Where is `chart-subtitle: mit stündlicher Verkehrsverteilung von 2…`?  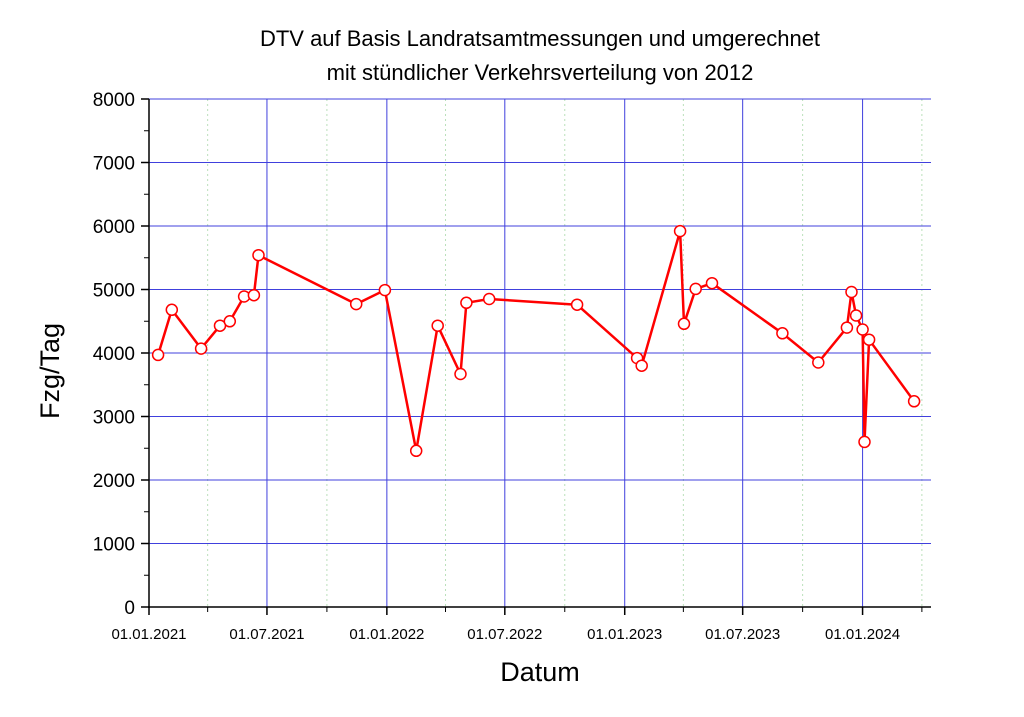
chart-subtitle: mit stündlicher Verkehrsverteilung von 2… is located at coordinates (540, 72).